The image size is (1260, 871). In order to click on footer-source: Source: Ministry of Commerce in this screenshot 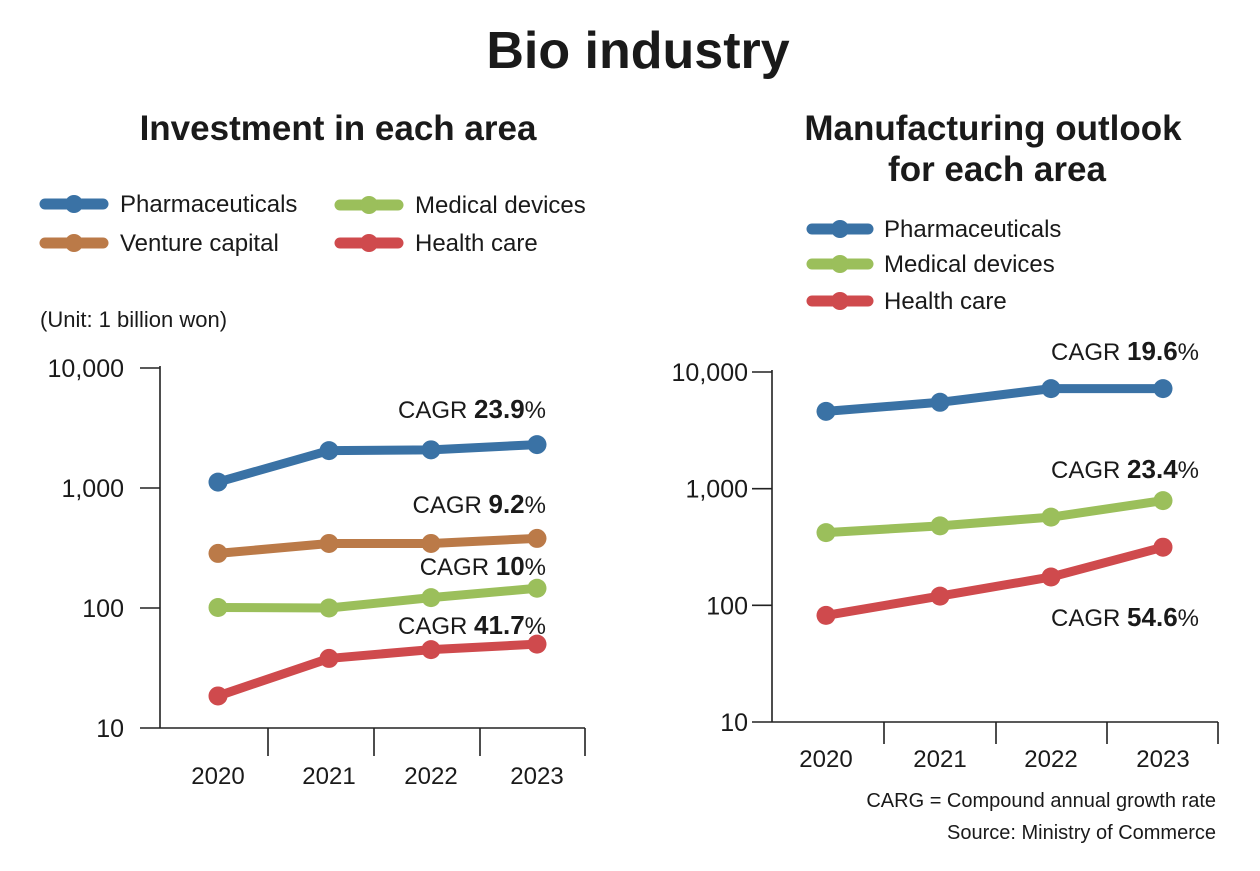, I will do `click(1081, 833)`.